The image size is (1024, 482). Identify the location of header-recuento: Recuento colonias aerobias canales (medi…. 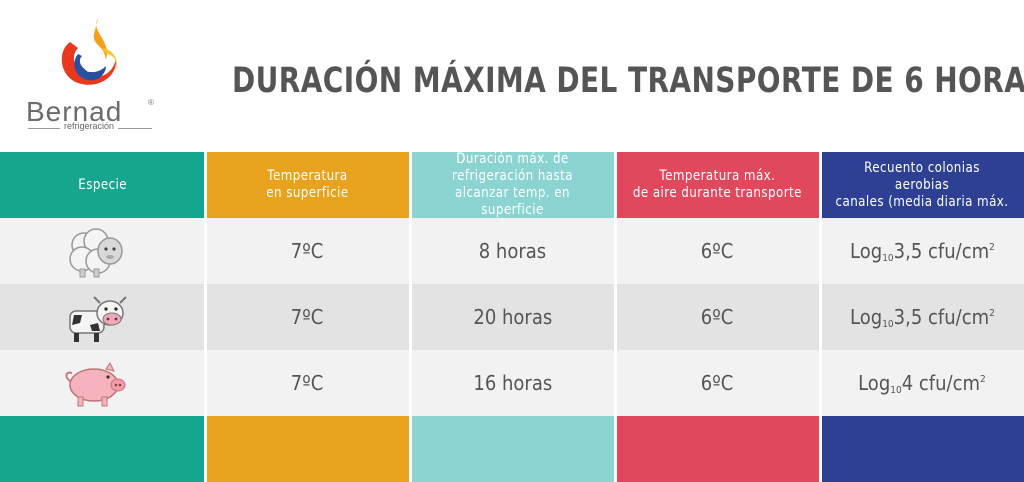
(922, 190).